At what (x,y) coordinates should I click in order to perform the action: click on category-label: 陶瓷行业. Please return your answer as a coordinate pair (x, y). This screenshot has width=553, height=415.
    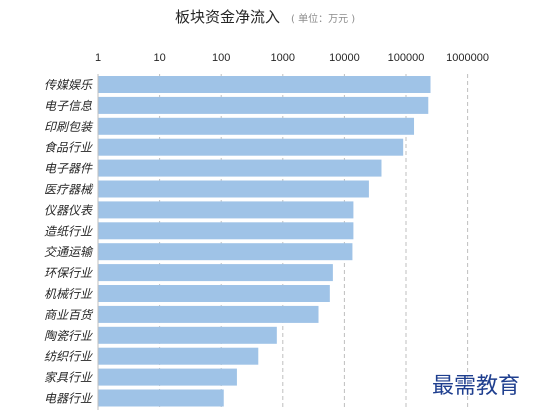
    Looking at the image, I should click on (68, 336).